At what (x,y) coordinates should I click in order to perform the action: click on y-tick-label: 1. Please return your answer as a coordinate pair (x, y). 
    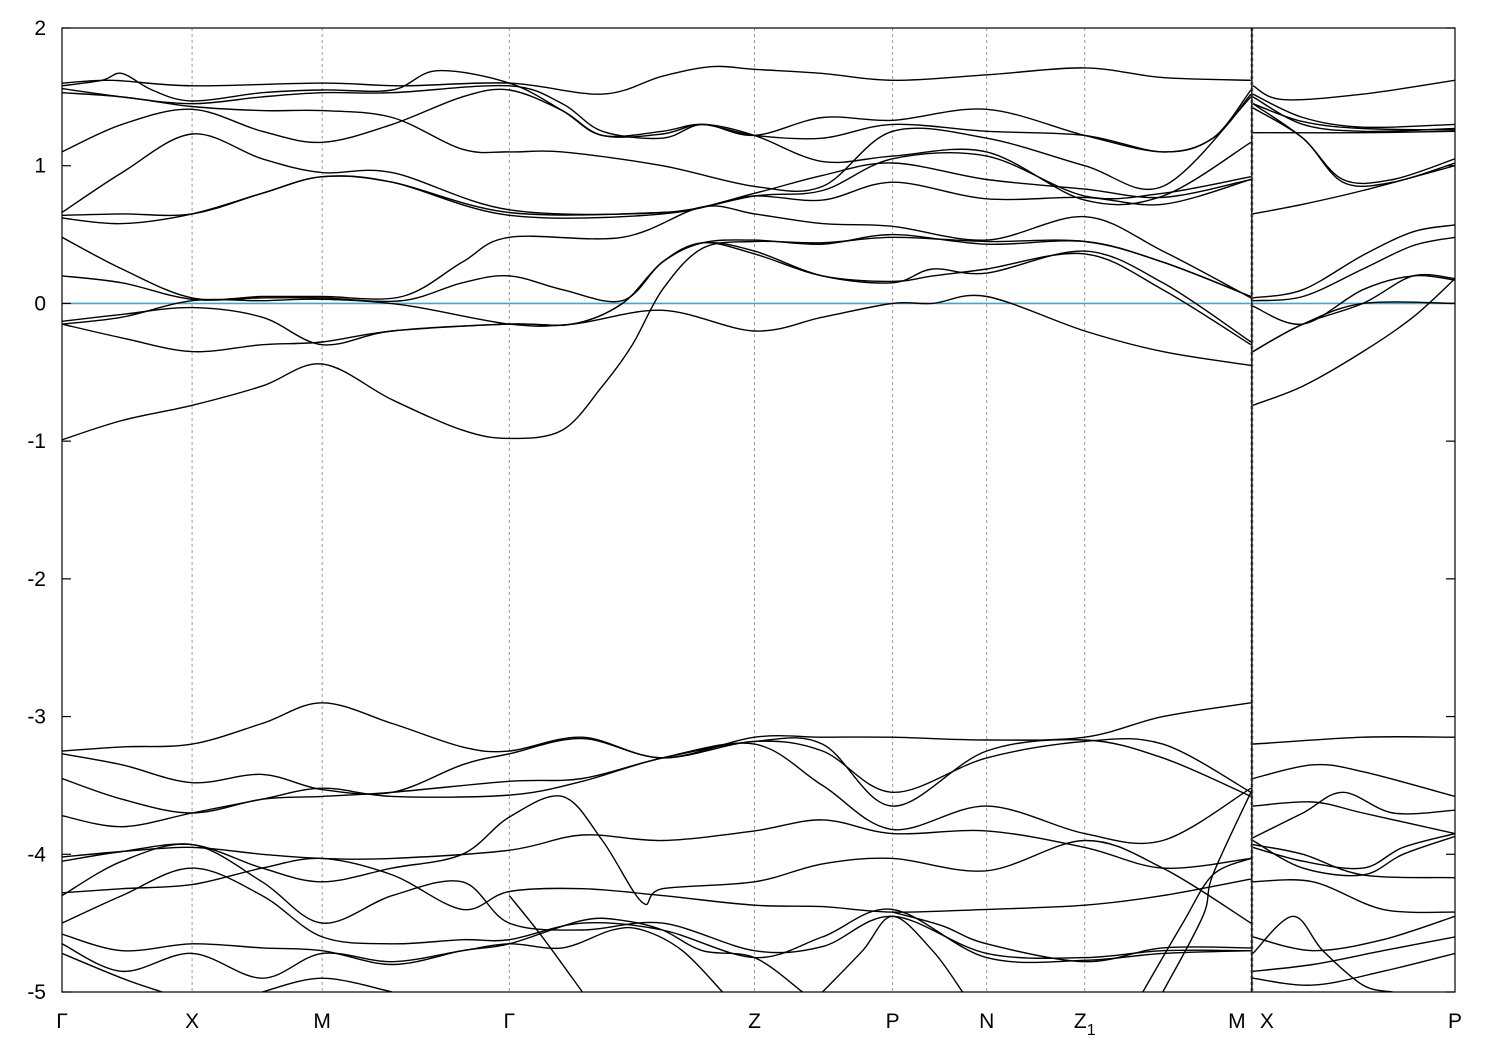
    Looking at the image, I should click on (40, 166).